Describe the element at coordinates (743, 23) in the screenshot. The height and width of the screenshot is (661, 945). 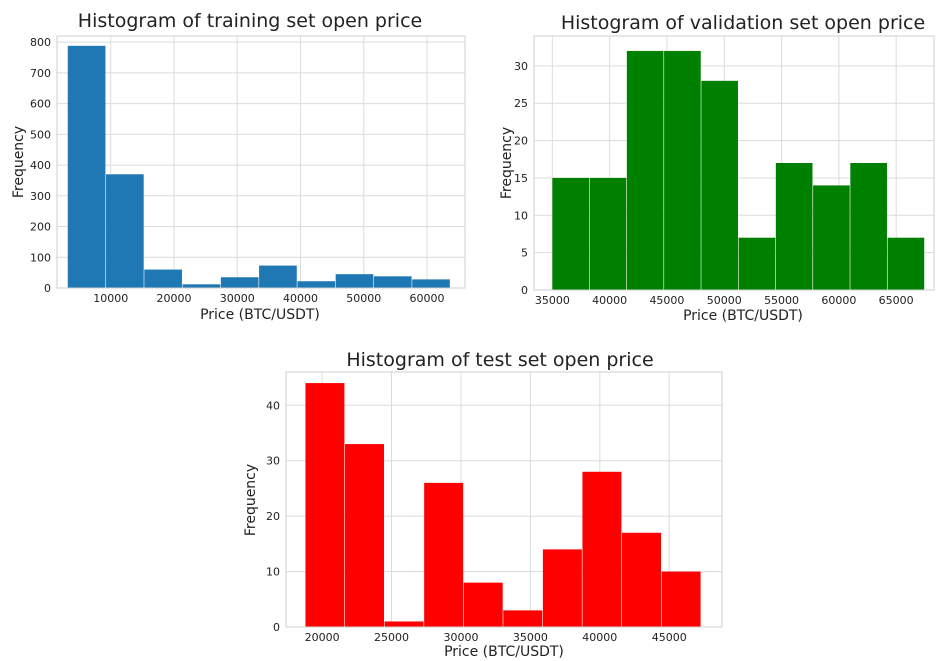
I see `chart-title: Histogram of validation set open price` at that location.